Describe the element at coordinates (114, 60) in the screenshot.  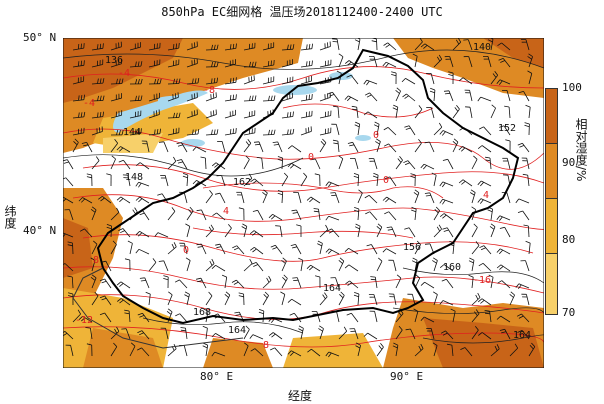
I see `contour-label-136: 136` at that location.